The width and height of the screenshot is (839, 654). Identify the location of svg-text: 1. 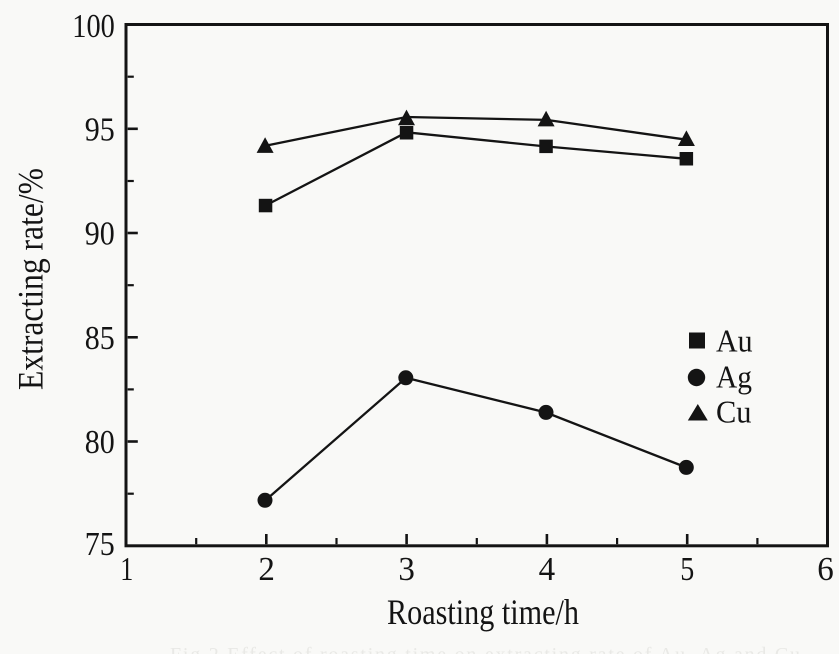
(126, 569).